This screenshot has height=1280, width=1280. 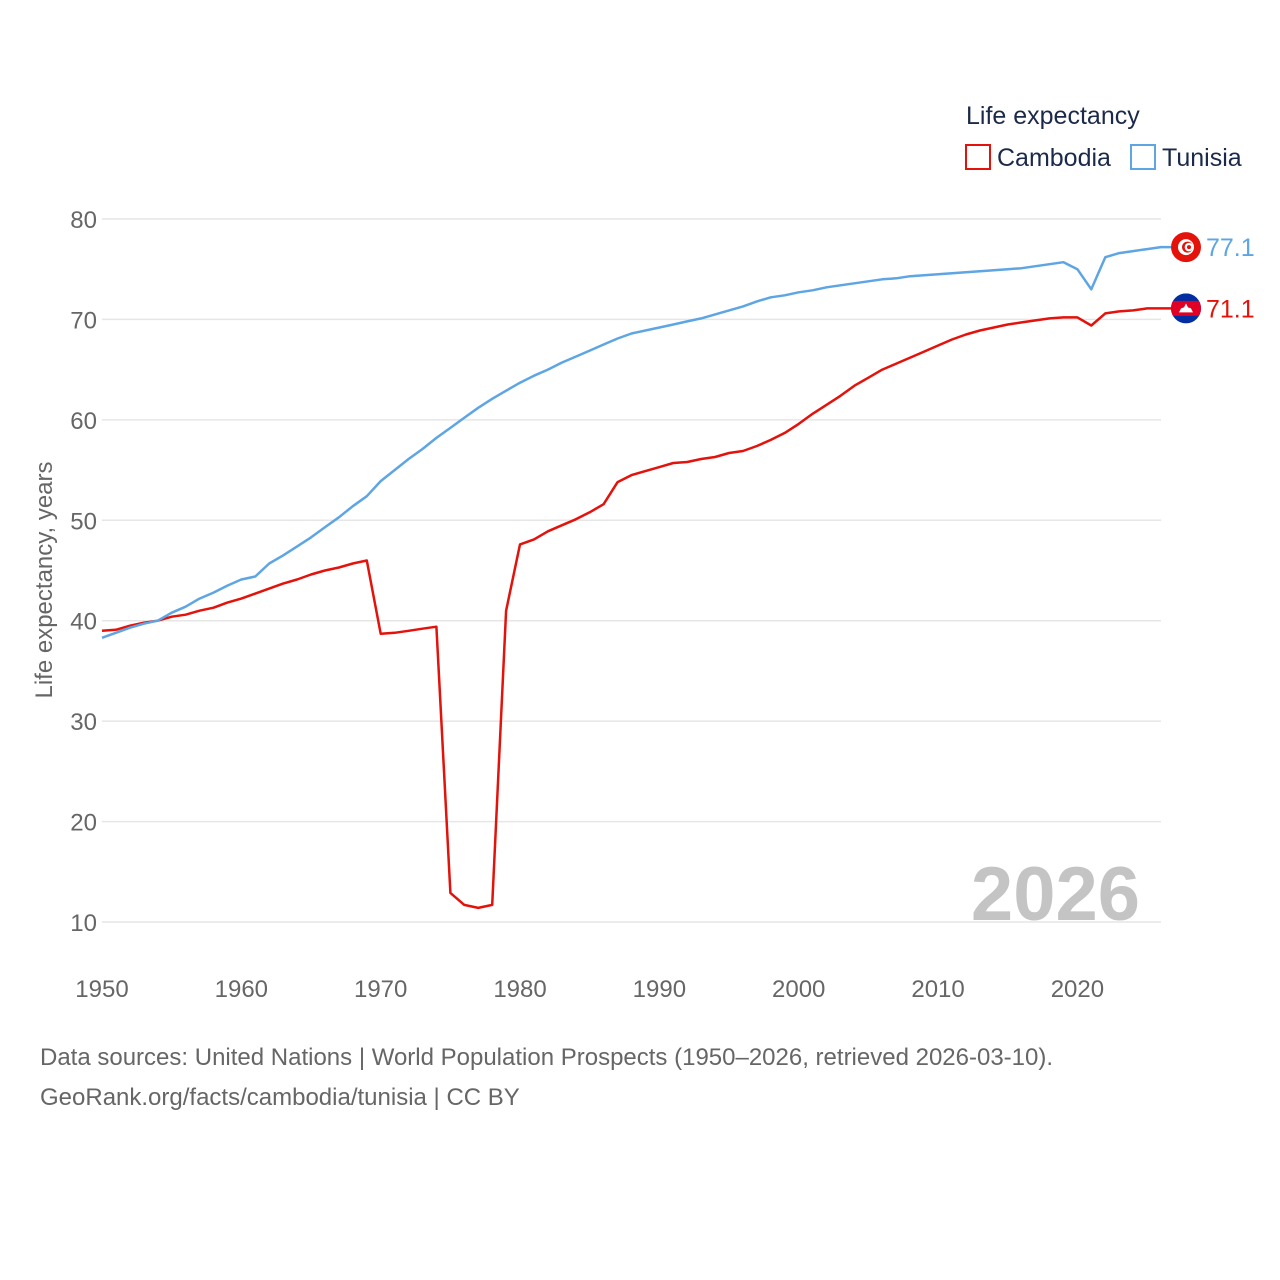 I want to click on end-marker-tunisia: 77.1, so click(x=1213, y=247).